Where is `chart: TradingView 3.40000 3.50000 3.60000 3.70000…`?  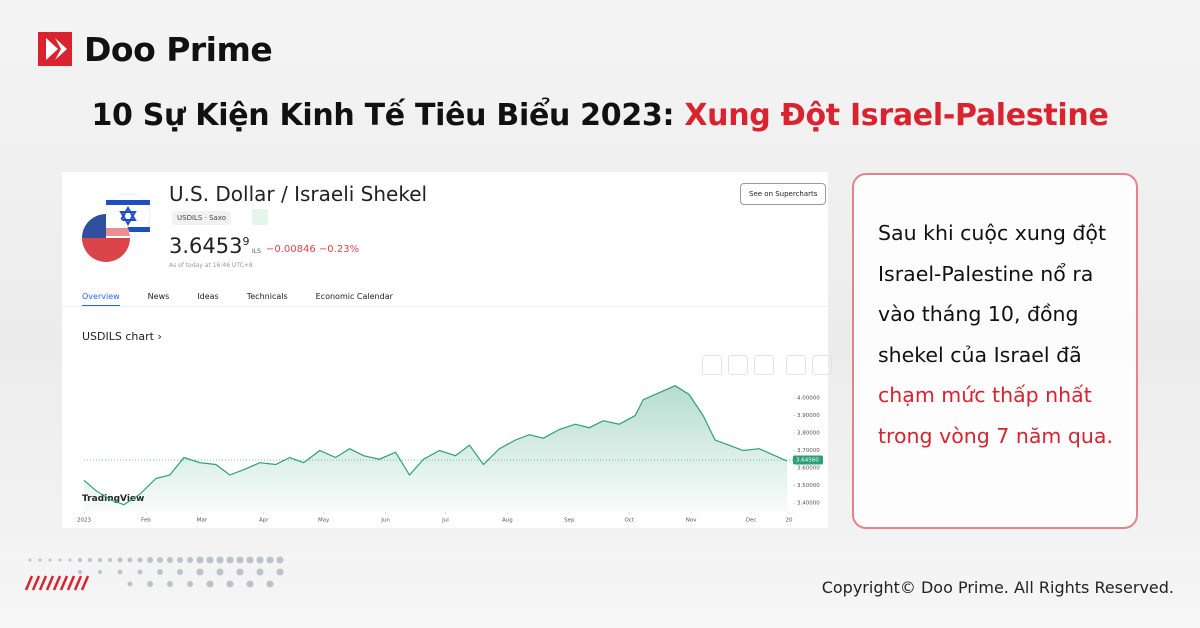 chart: TradingView 3.40000 3.50000 3.60000 3.70000… is located at coordinates (450, 454).